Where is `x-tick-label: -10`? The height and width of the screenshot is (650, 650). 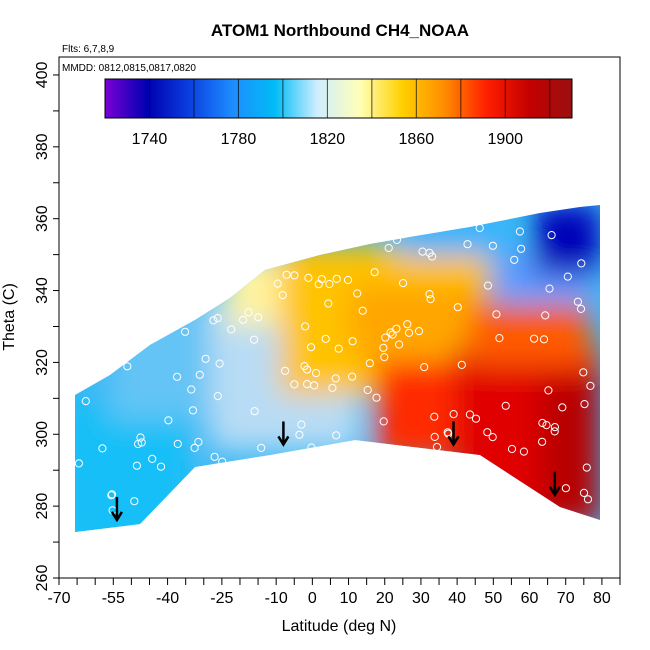
x-tick-label: -10 is located at coordinates (276, 598).